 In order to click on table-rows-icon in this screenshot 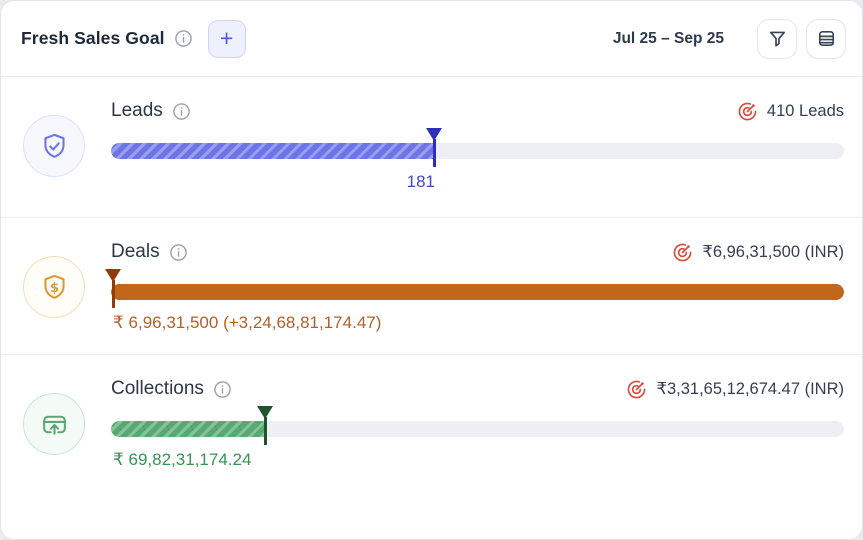, I will do `click(826, 38)`.